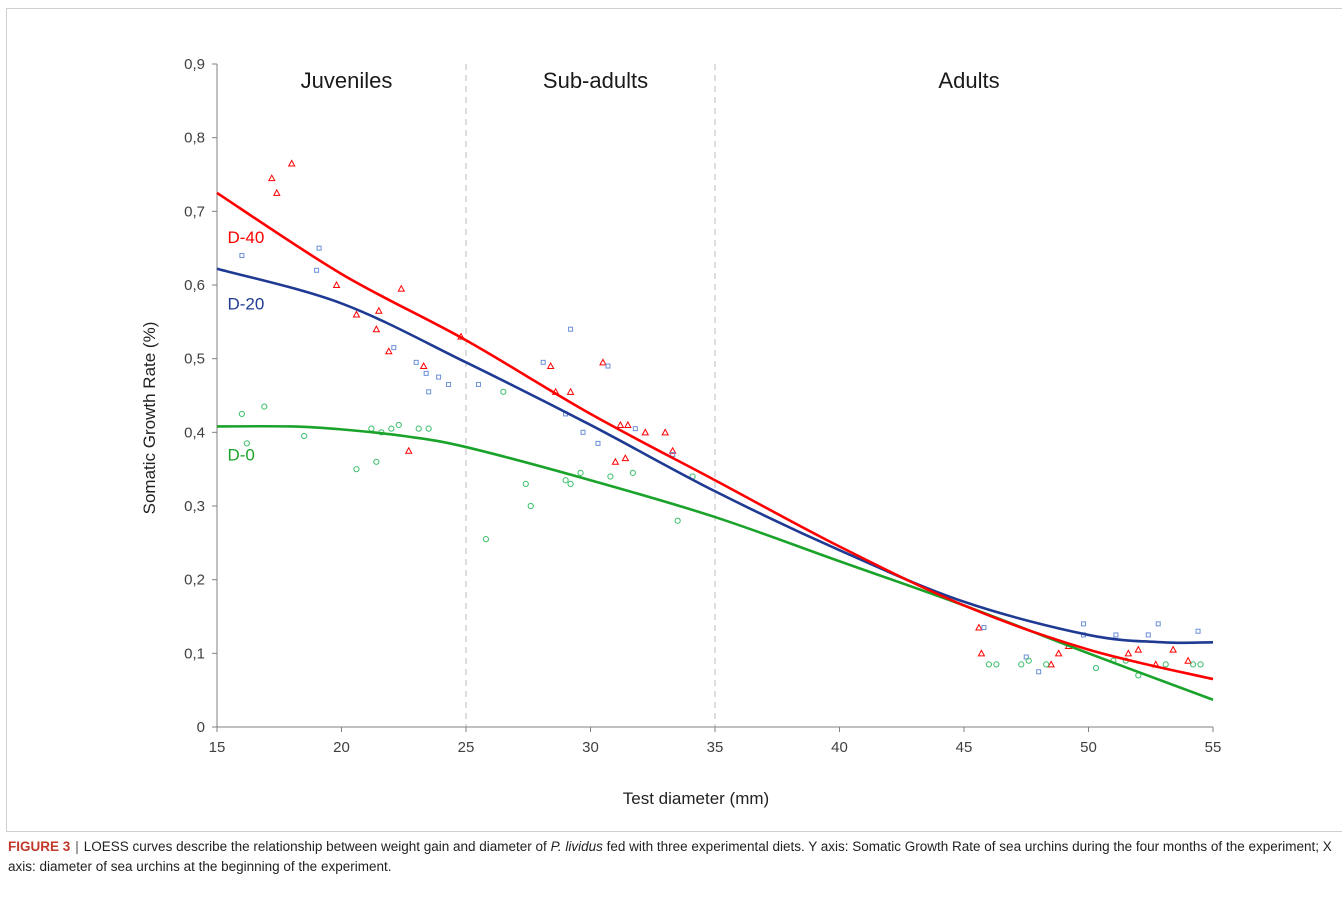  Describe the element at coordinates (347, 80) in the screenshot. I see `phase-label: Juveniles` at that location.